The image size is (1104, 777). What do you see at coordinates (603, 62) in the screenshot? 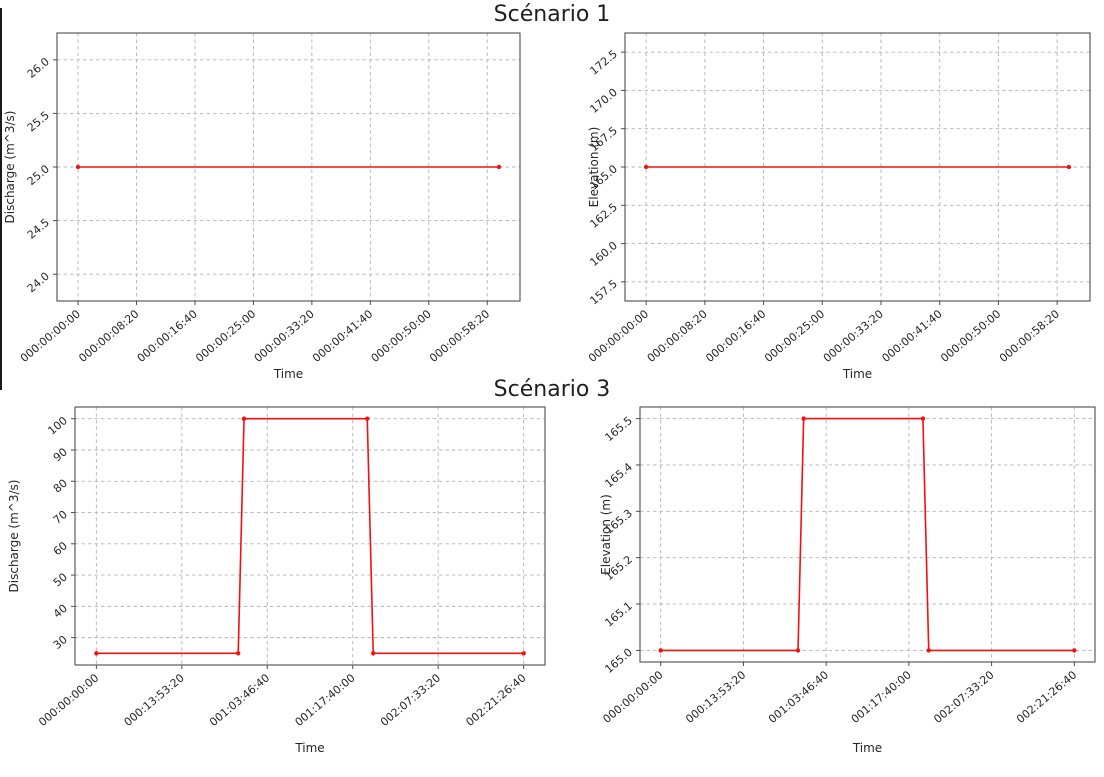
I see `y-tick-label: 172.5` at bounding box center [603, 62].